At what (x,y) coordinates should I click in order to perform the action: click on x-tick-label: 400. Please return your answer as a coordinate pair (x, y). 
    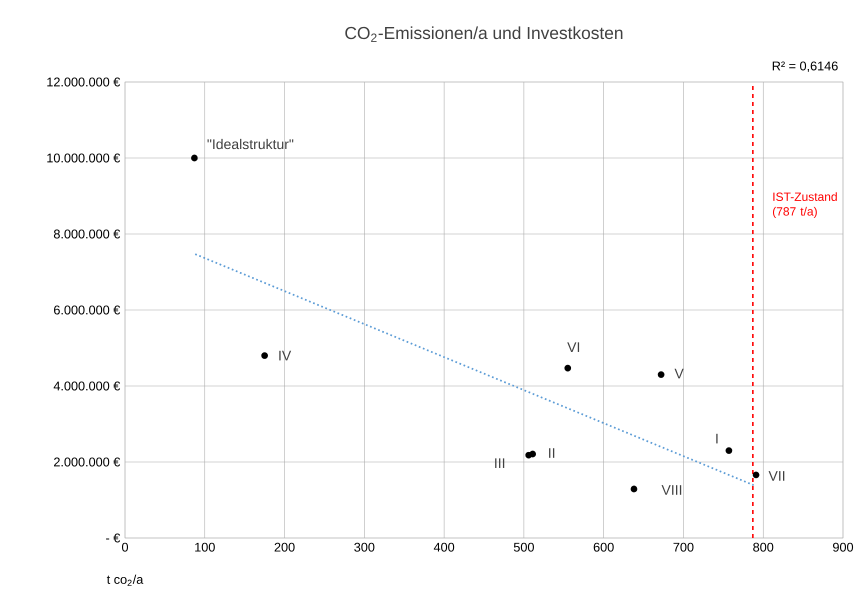
    Looking at the image, I should click on (444, 547).